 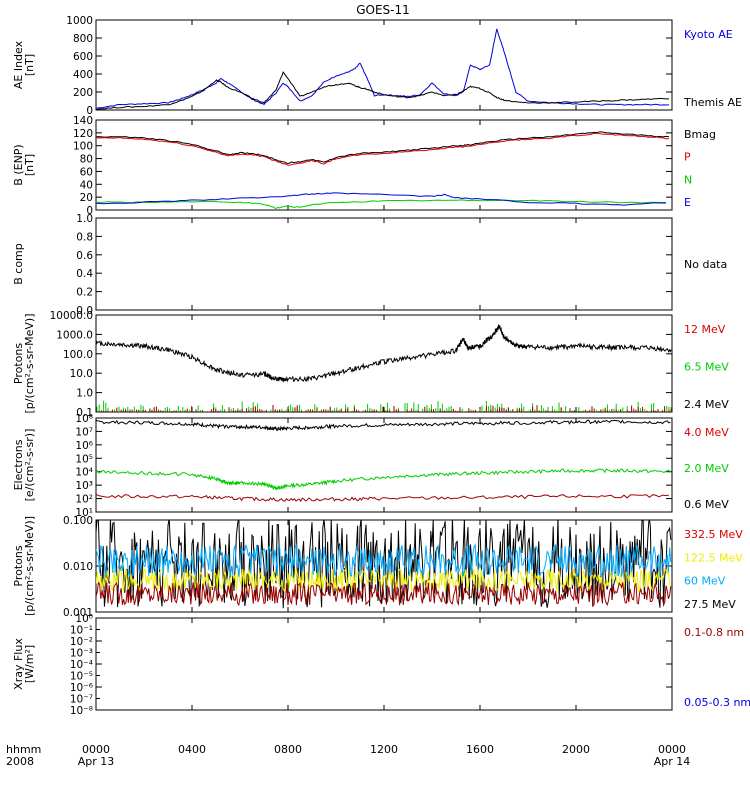 I want to click on ytick-label: 20, so click(x=86, y=198).